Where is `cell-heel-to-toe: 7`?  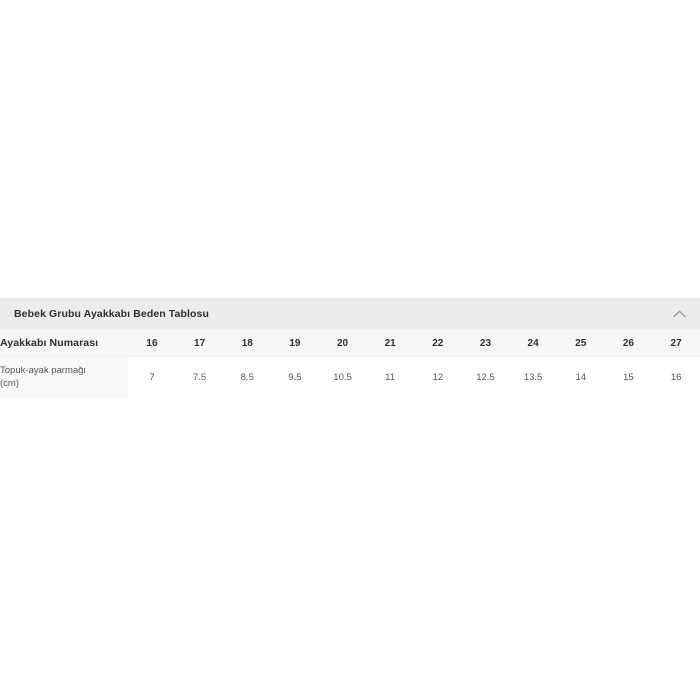 cell-heel-to-toe: 7 is located at coordinates (152, 377).